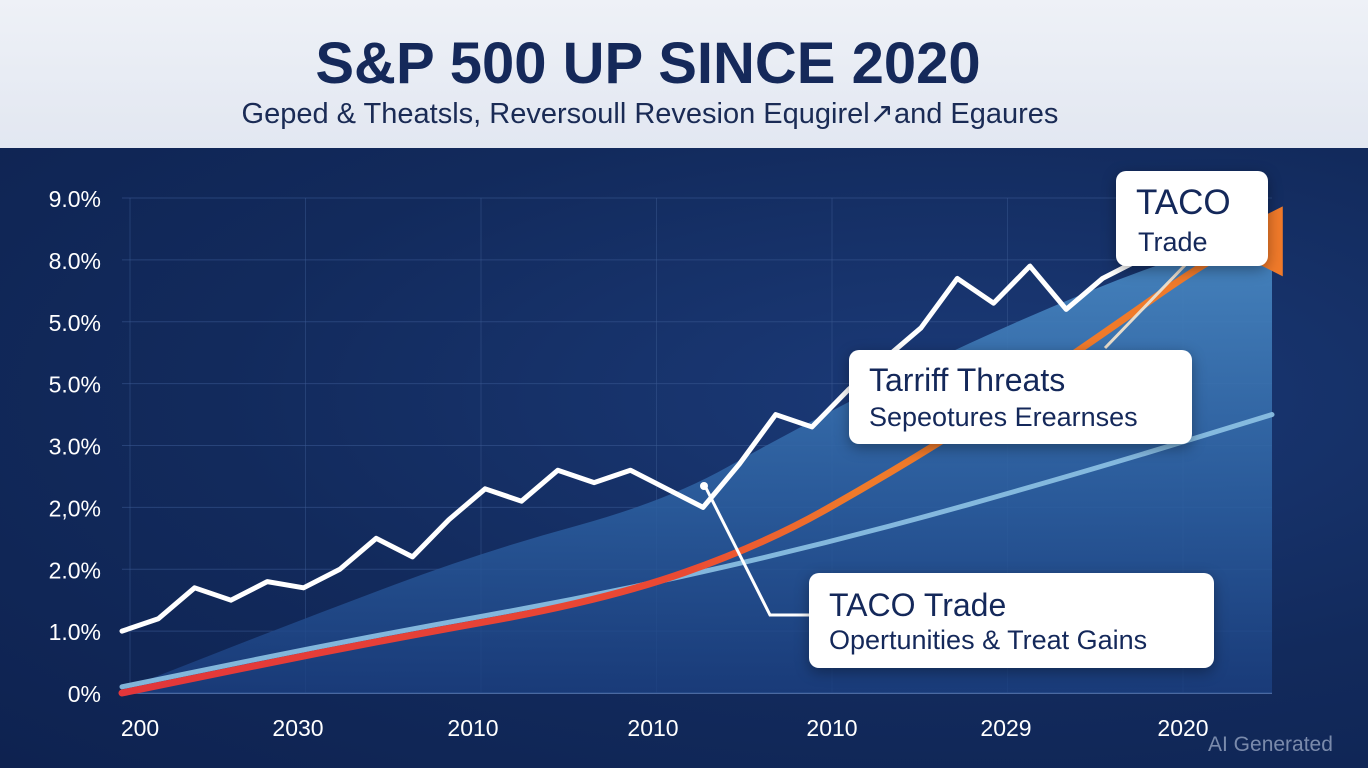 This screenshot has width=1368, height=768. I want to click on y-tick-label: 9.0%, so click(75, 199).